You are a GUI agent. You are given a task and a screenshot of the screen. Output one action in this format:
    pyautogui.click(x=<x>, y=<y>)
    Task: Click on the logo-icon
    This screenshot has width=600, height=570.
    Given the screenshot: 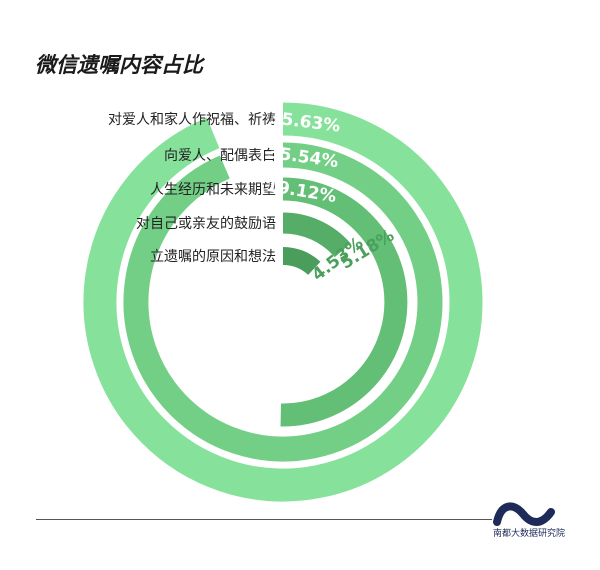 What is the action you would take?
    pyautogui.click(x=524, y=514)
    